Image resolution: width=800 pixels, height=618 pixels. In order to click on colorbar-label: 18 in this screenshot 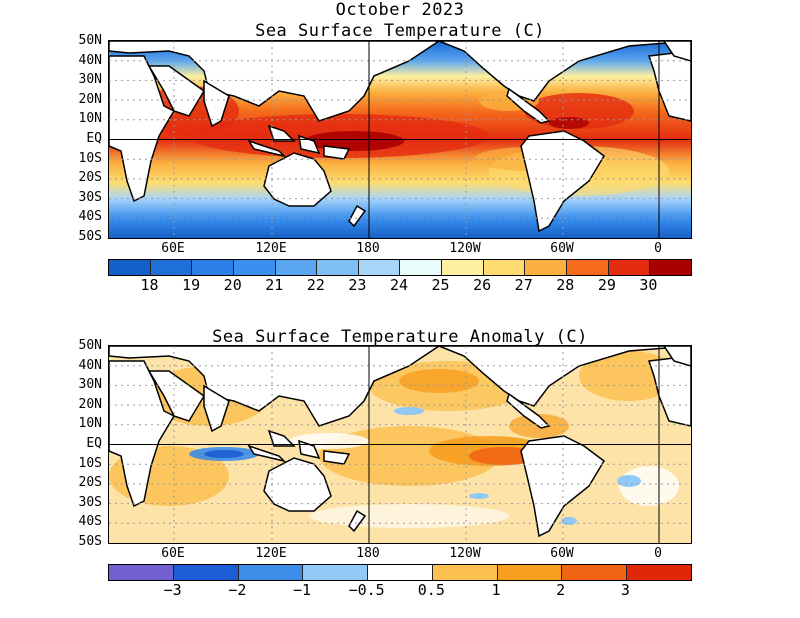, I will do `click(149, 285)`.